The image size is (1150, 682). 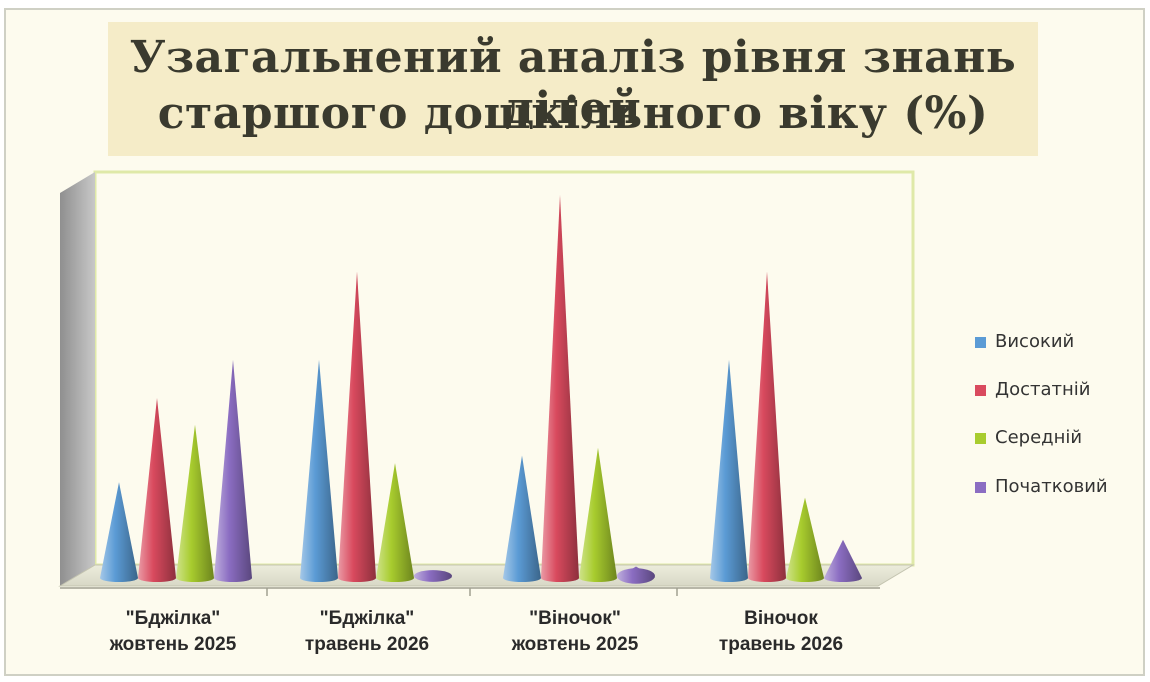 What do you see at coordinates (980, 390) in the screenshot?
I see `legend-swatch-dostatnii` at bounding box center [980, 390].